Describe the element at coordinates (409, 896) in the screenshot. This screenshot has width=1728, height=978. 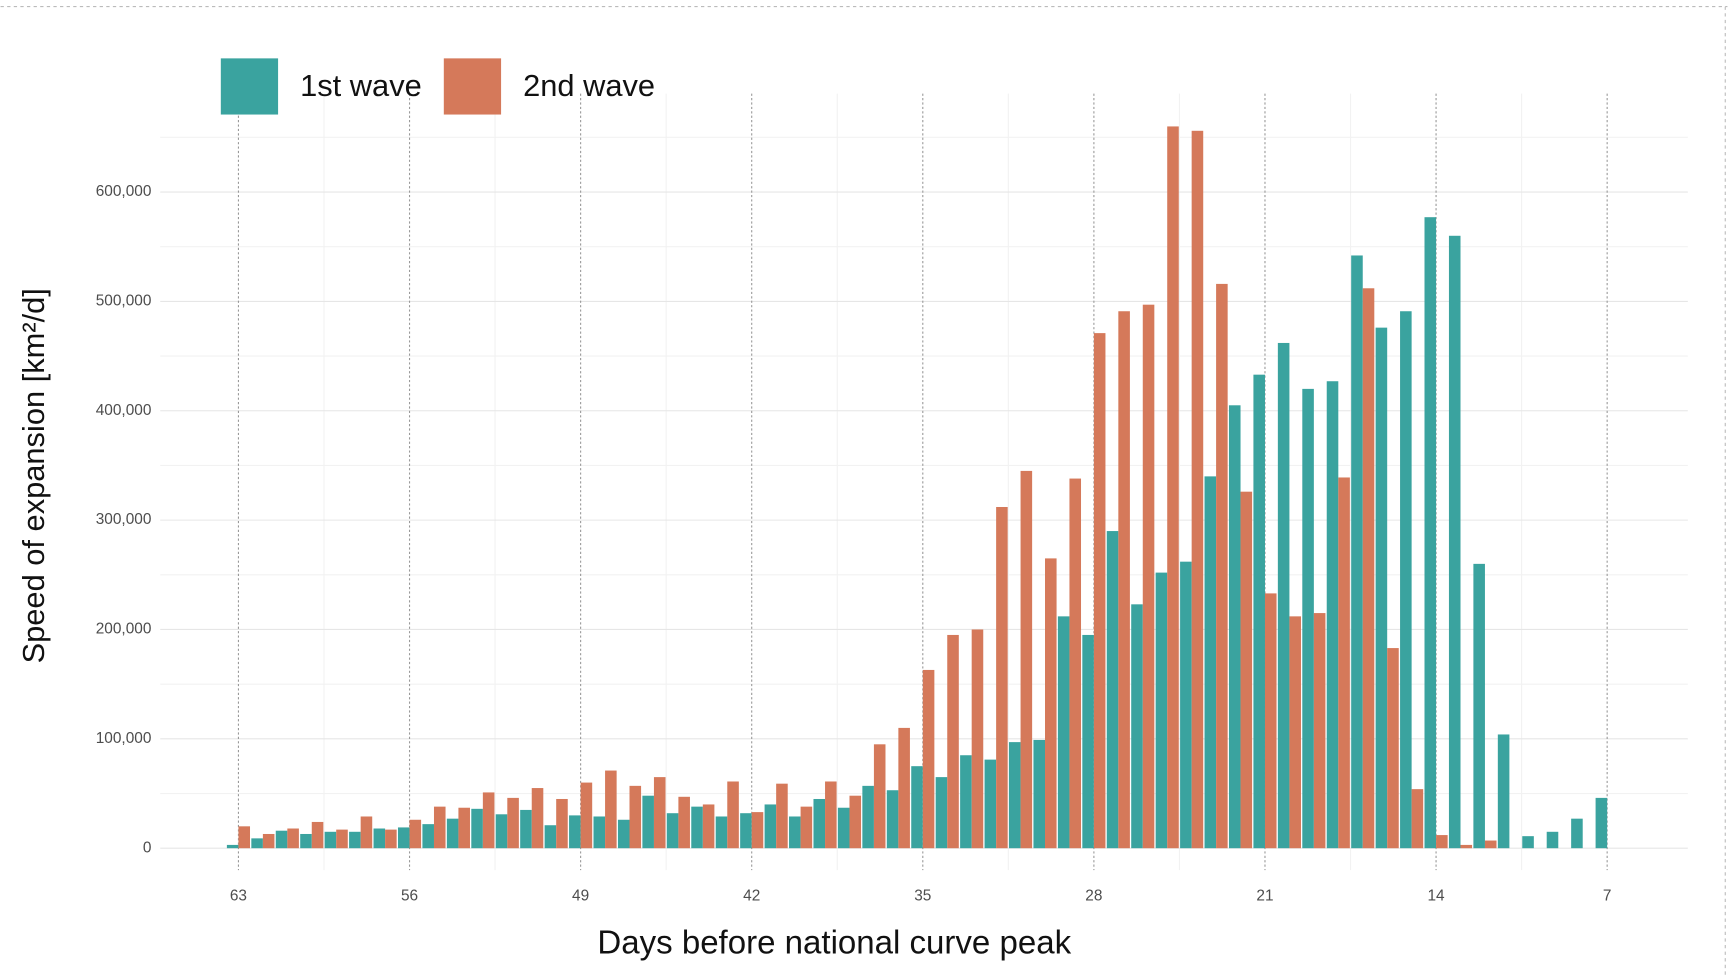
I see `x-tick-label: 56` at that location.